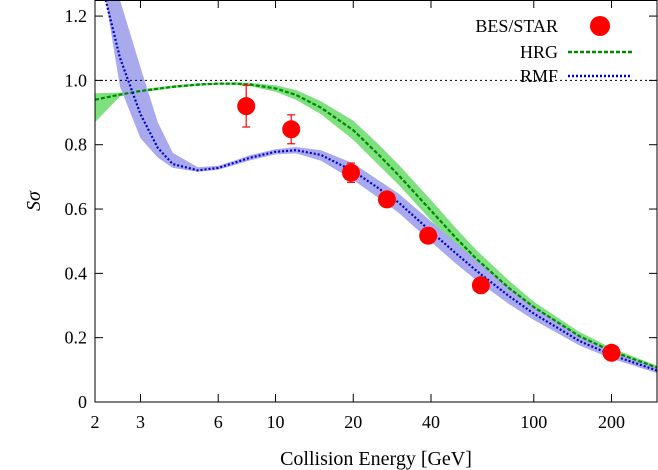 The height and width of the screenshot is (470, 658). What do you see at coordinates (533, 422) in the screenshot?
I see `x-tick-label: 100` at bounding box center [533, 422].